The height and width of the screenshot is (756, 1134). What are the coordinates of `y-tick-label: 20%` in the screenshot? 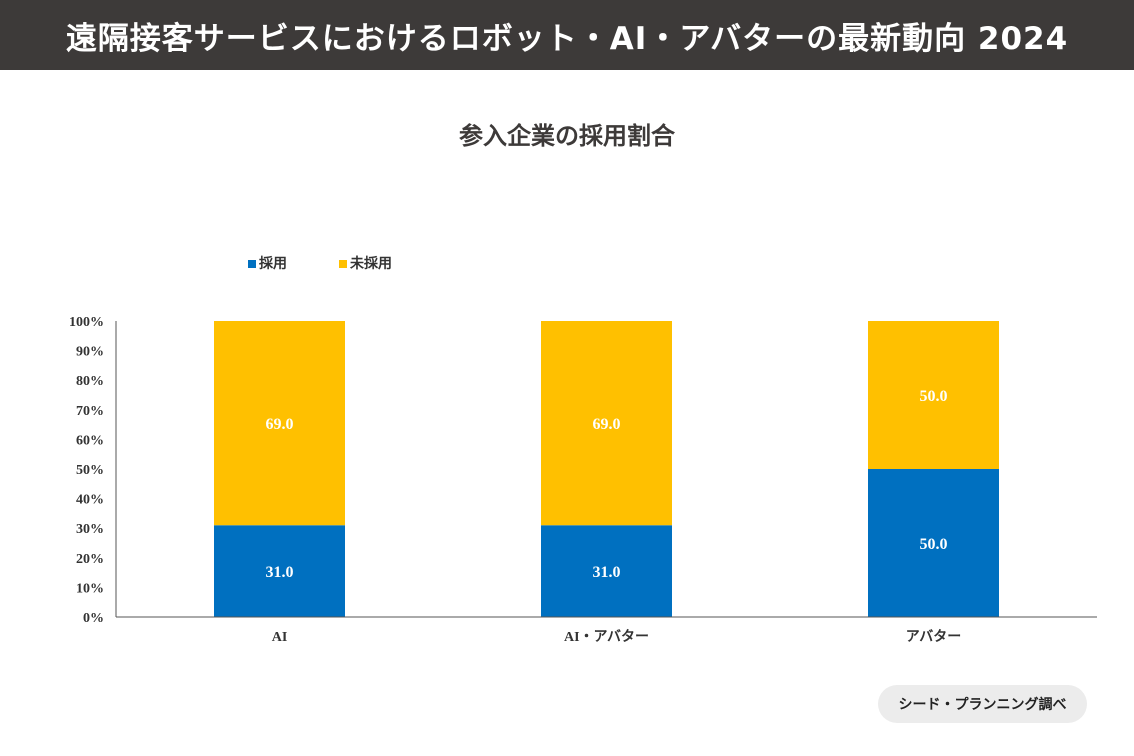 It's located at (90, 559).